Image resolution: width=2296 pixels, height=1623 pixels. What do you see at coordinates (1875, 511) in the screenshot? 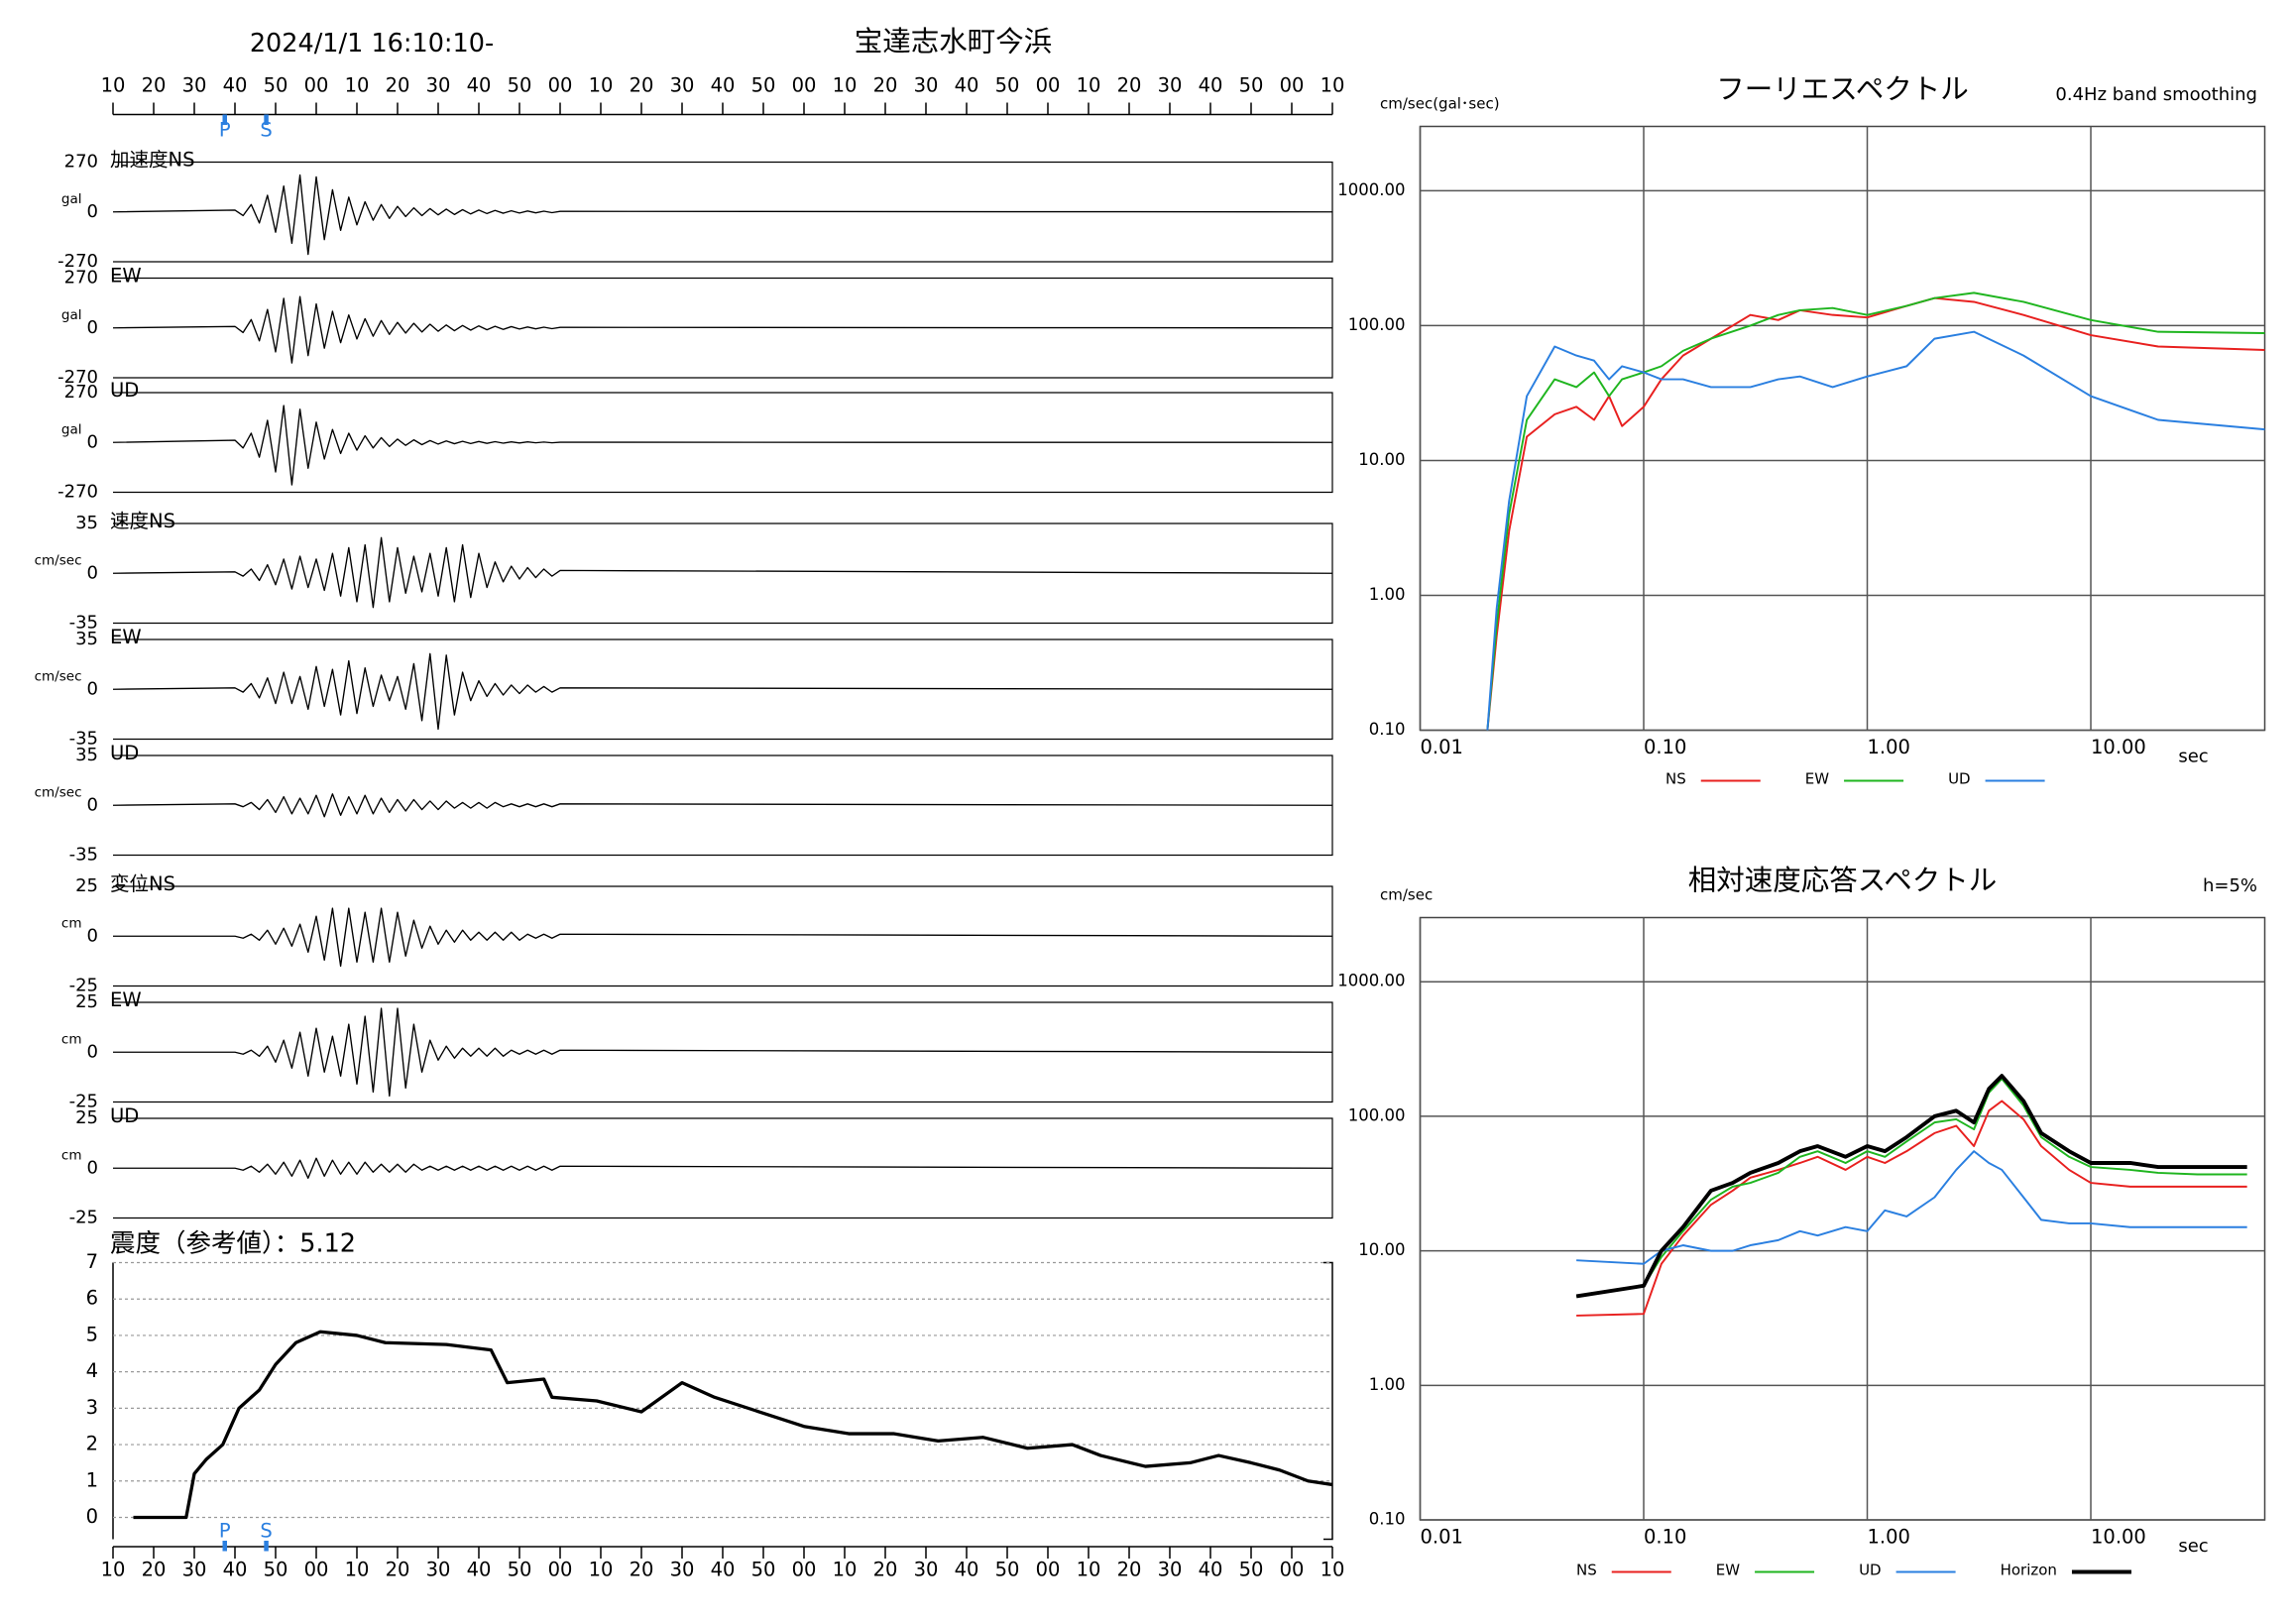
I see `plot-area` at bounding box center [1875, 511].